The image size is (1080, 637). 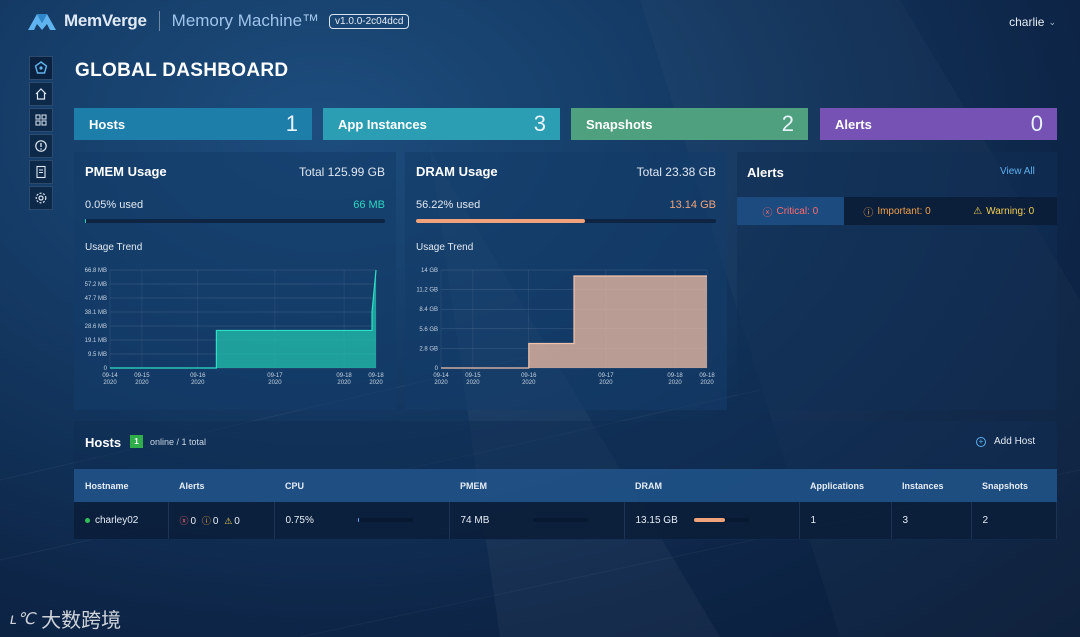 I want to click on stat-label: App Instances, so click(x=382, y=124).